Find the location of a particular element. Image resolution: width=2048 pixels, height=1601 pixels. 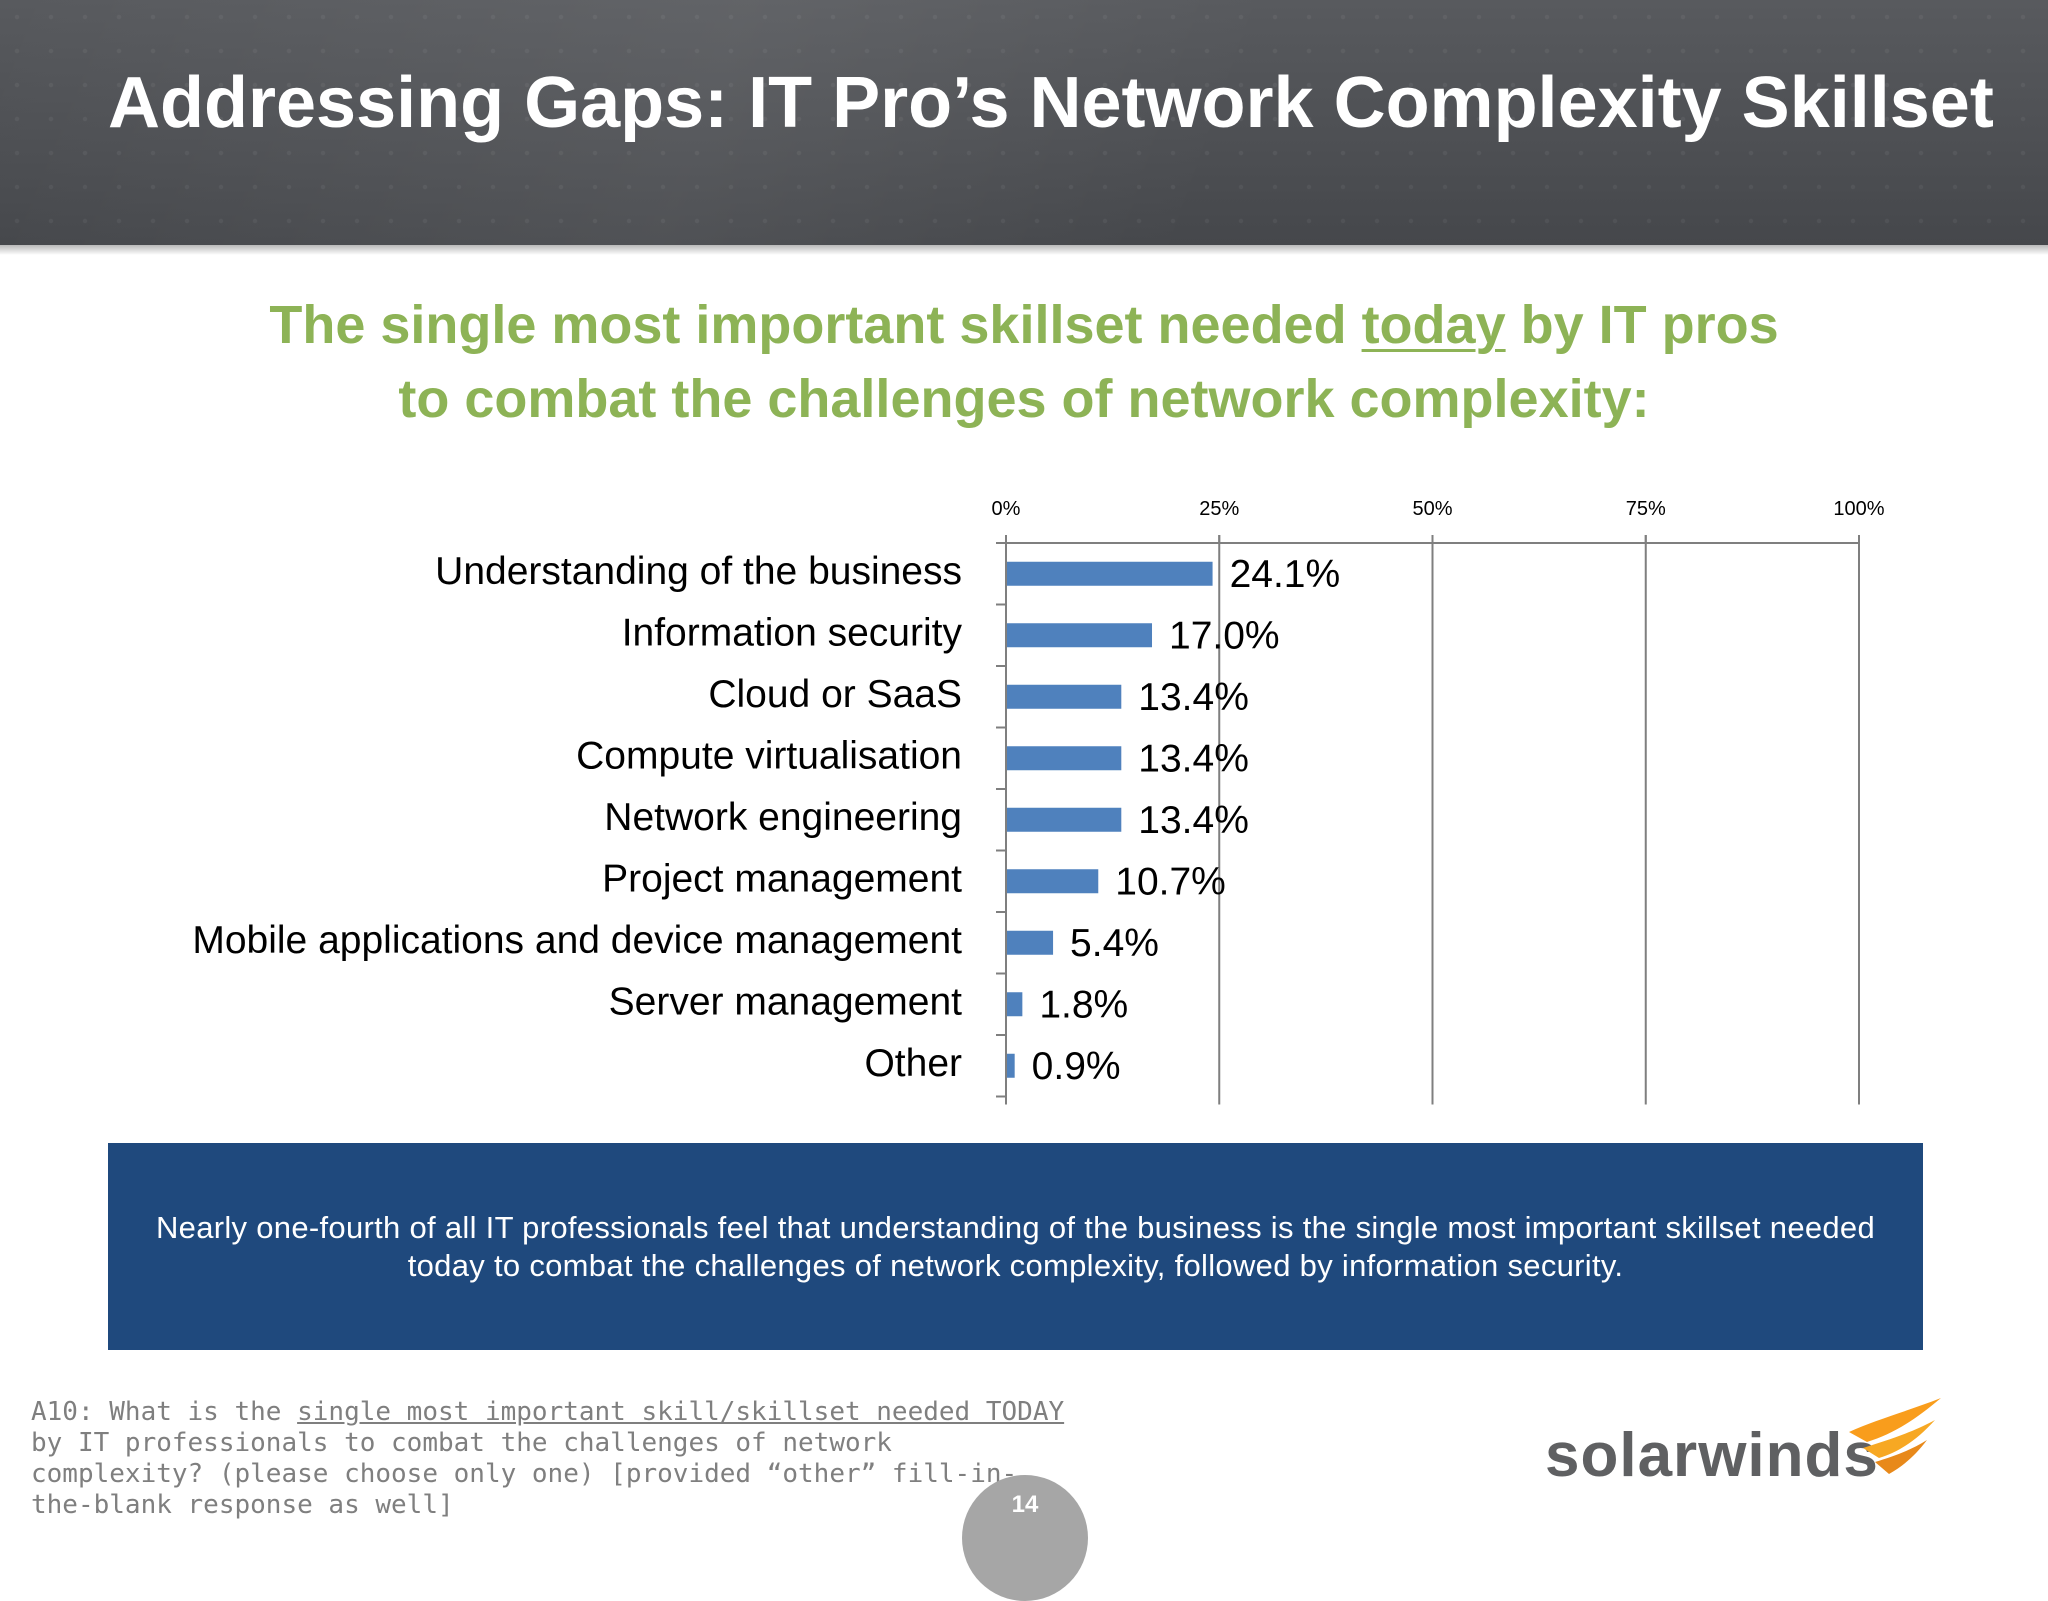

solarwinds-logo: solarwinds is located at coordinates (1755, 1445).